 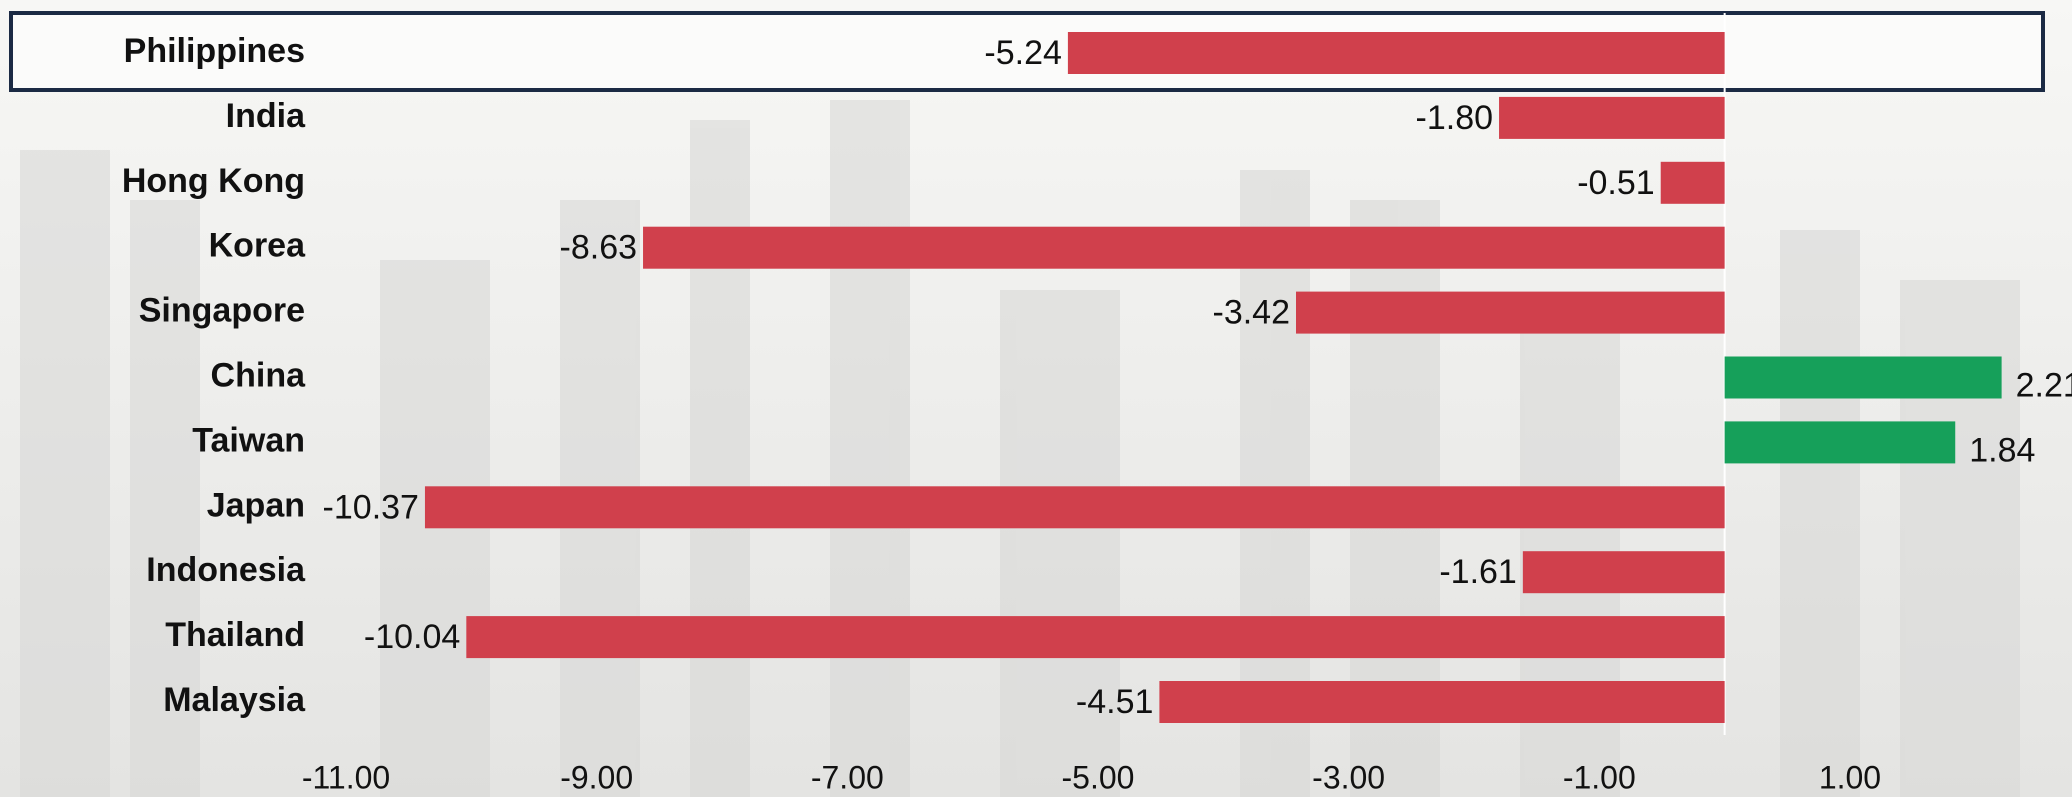 What do you see at coordinates (1023, 53) in the screenshot?
I see `value-label: -5.24` at bounding box center [1023, 53].